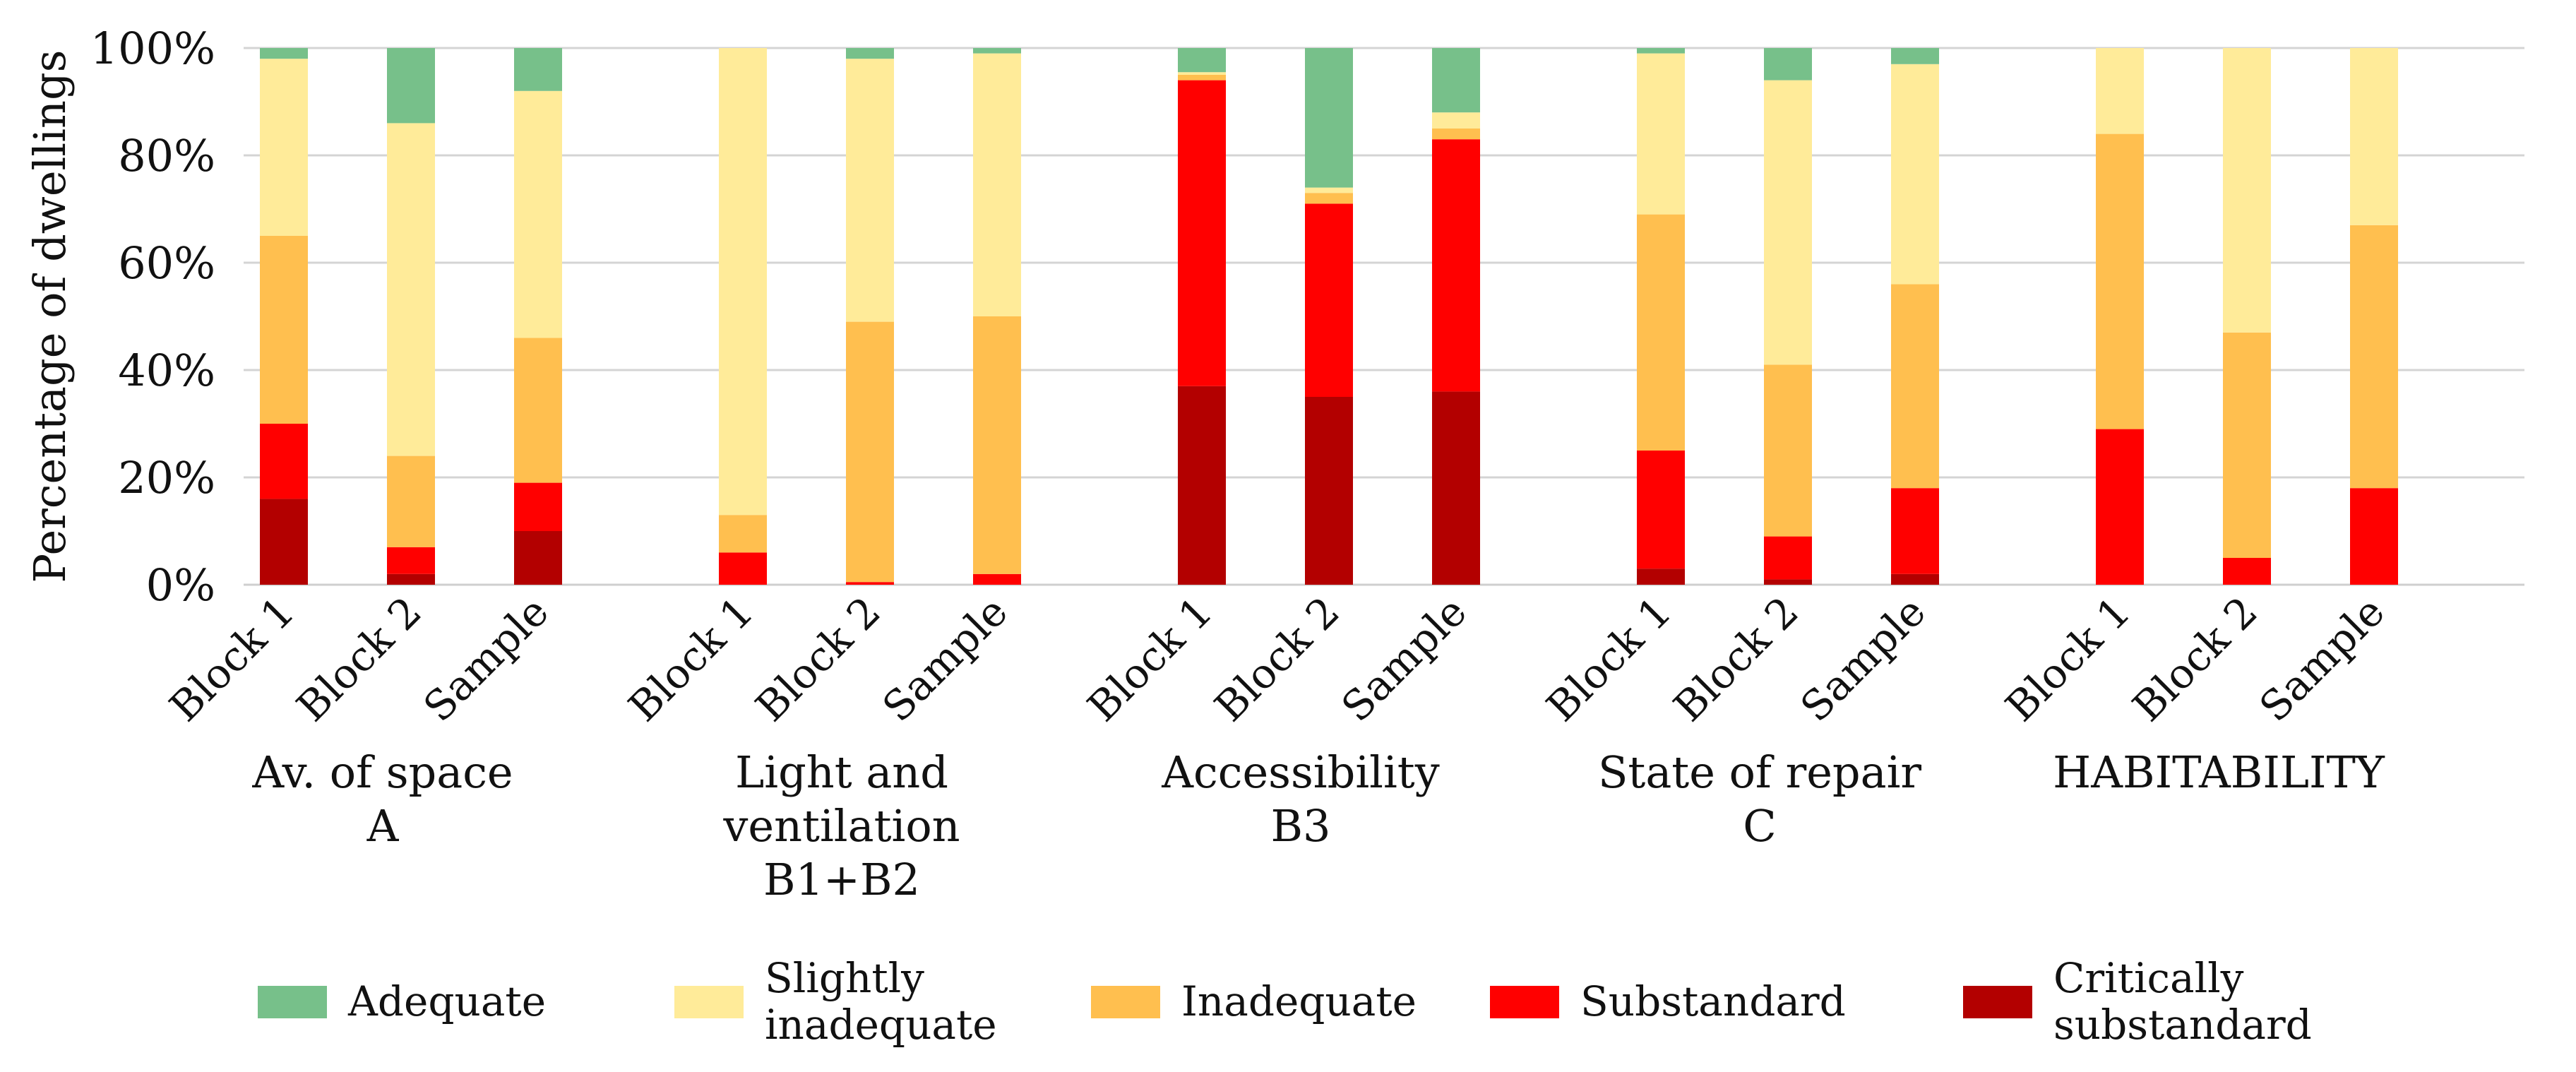 The width and height of the screenshot is (2576, 1072). Describe the element at coordinates (1299, 1001) in the screenshot. I see `legend-label: Inadequate` at that location.